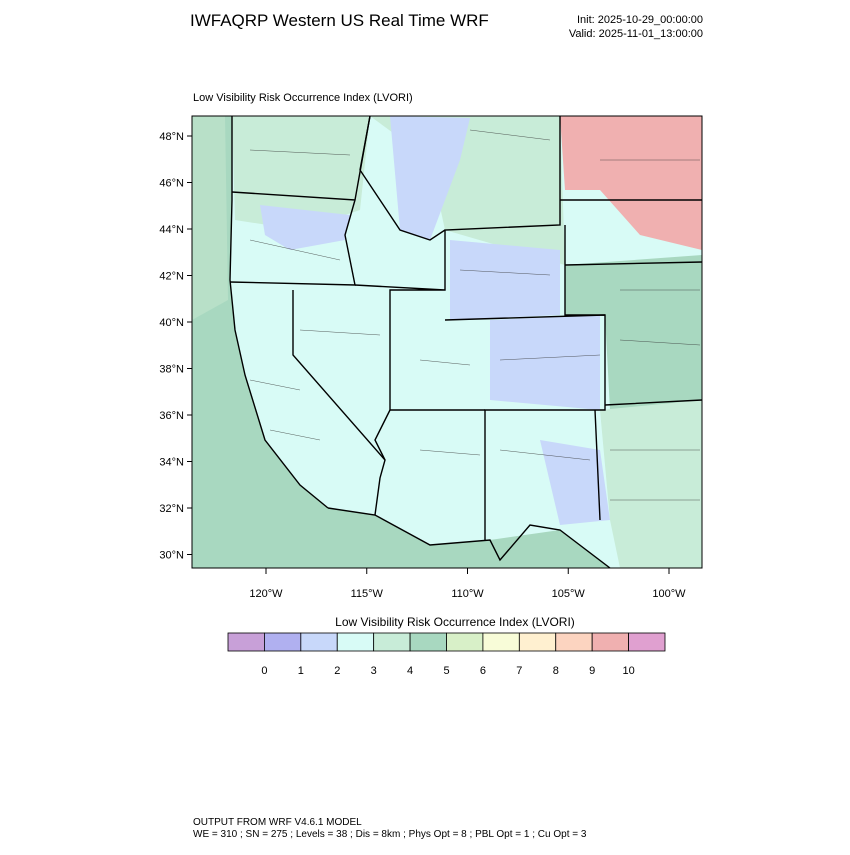  Describe the element at coordinates (171, 556) in the screenshot. I see `lat-label: 30°N` at that location.